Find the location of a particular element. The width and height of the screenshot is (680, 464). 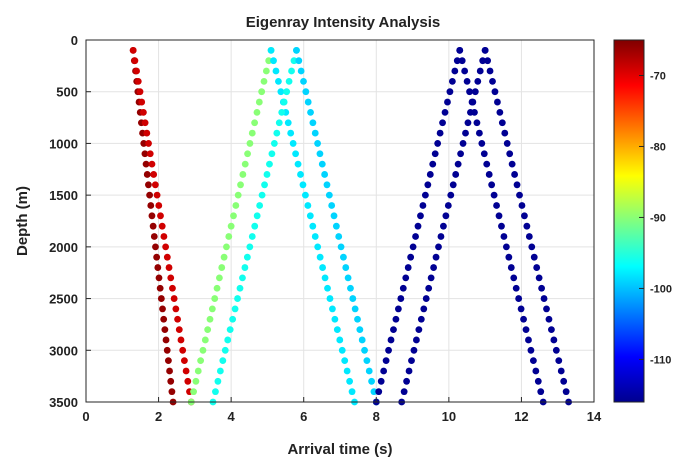

y-tick-label: 3000 is located at coordinates (63, 350).